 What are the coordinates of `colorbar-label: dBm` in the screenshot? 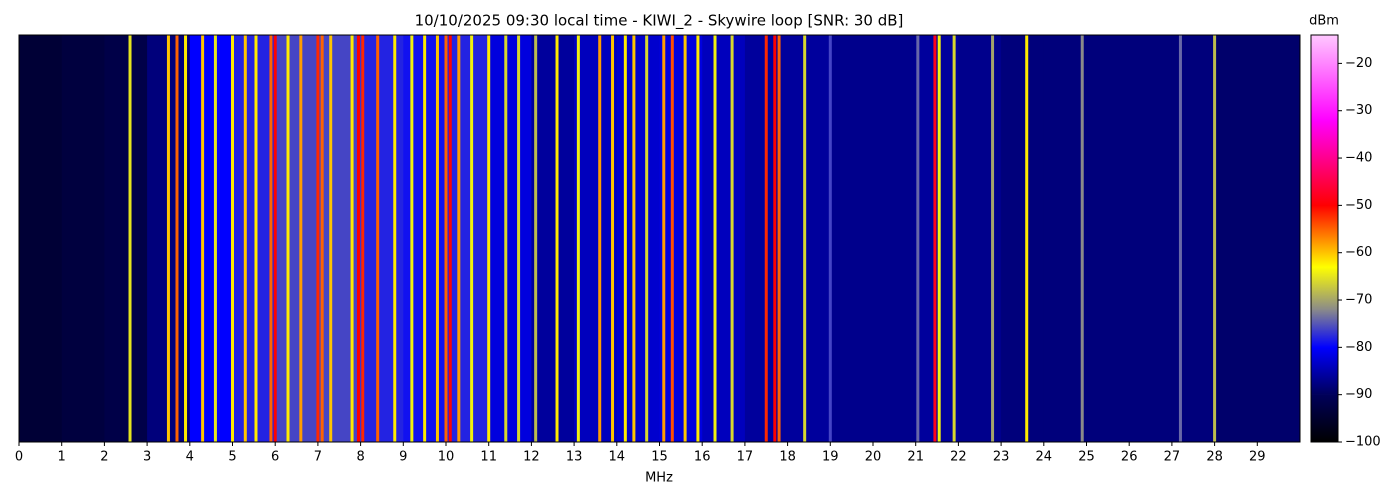 It's located at (1324, 21).